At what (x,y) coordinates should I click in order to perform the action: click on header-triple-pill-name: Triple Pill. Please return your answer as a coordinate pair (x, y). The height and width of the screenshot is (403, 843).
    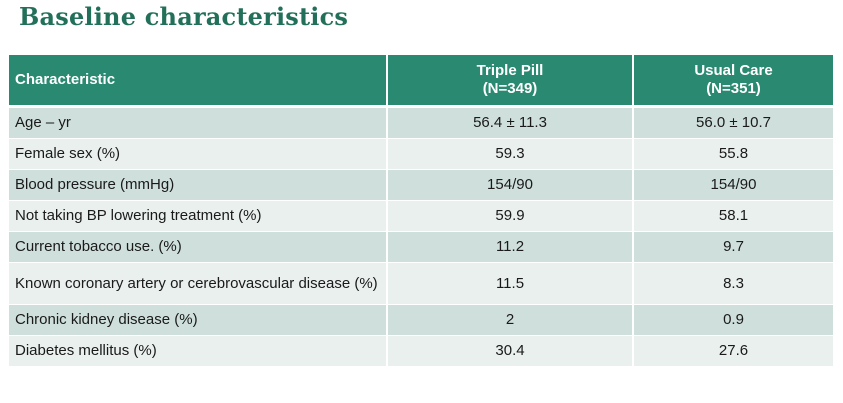
    Looking at the image, I should click on (510, 70).